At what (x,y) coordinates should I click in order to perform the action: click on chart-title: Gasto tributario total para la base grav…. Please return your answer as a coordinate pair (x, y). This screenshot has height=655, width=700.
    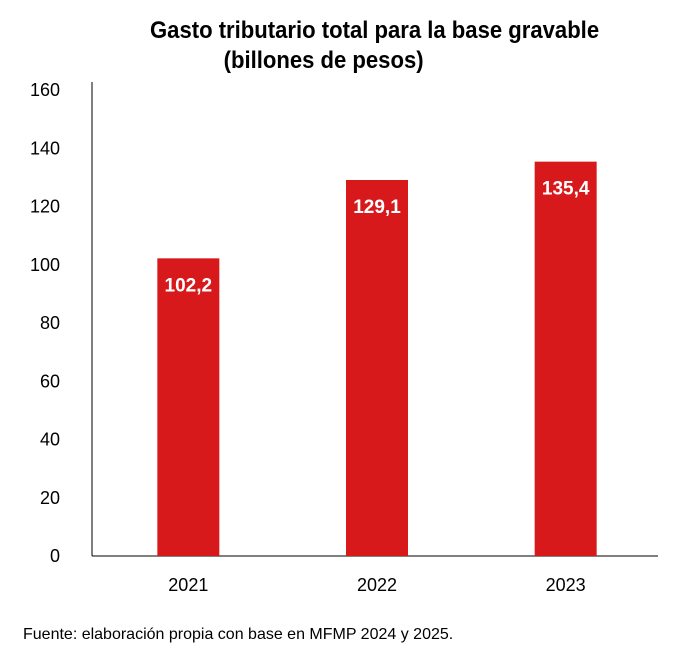
    Looking at the image, I should click on (394, 46).